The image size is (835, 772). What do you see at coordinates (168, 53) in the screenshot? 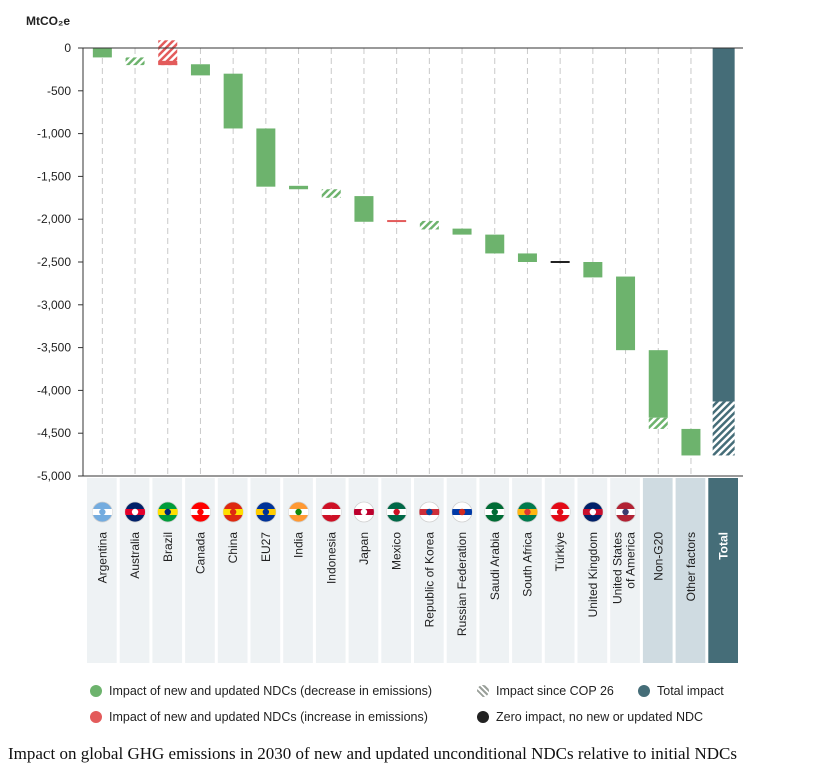
I see `bar-brazil-increase` at bounding box center [168, 53].